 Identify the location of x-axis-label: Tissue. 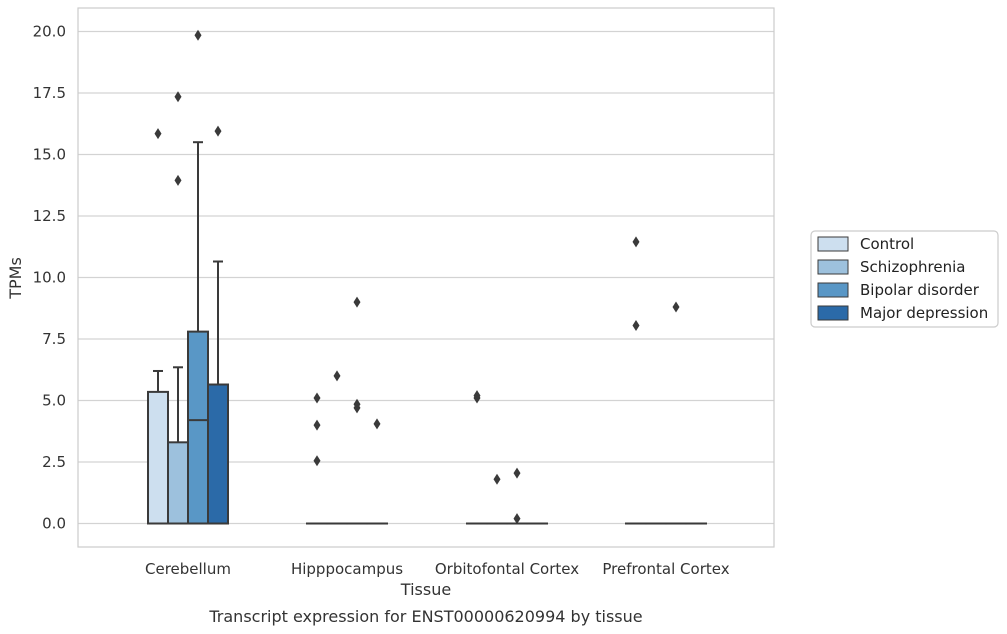
(425, 589).